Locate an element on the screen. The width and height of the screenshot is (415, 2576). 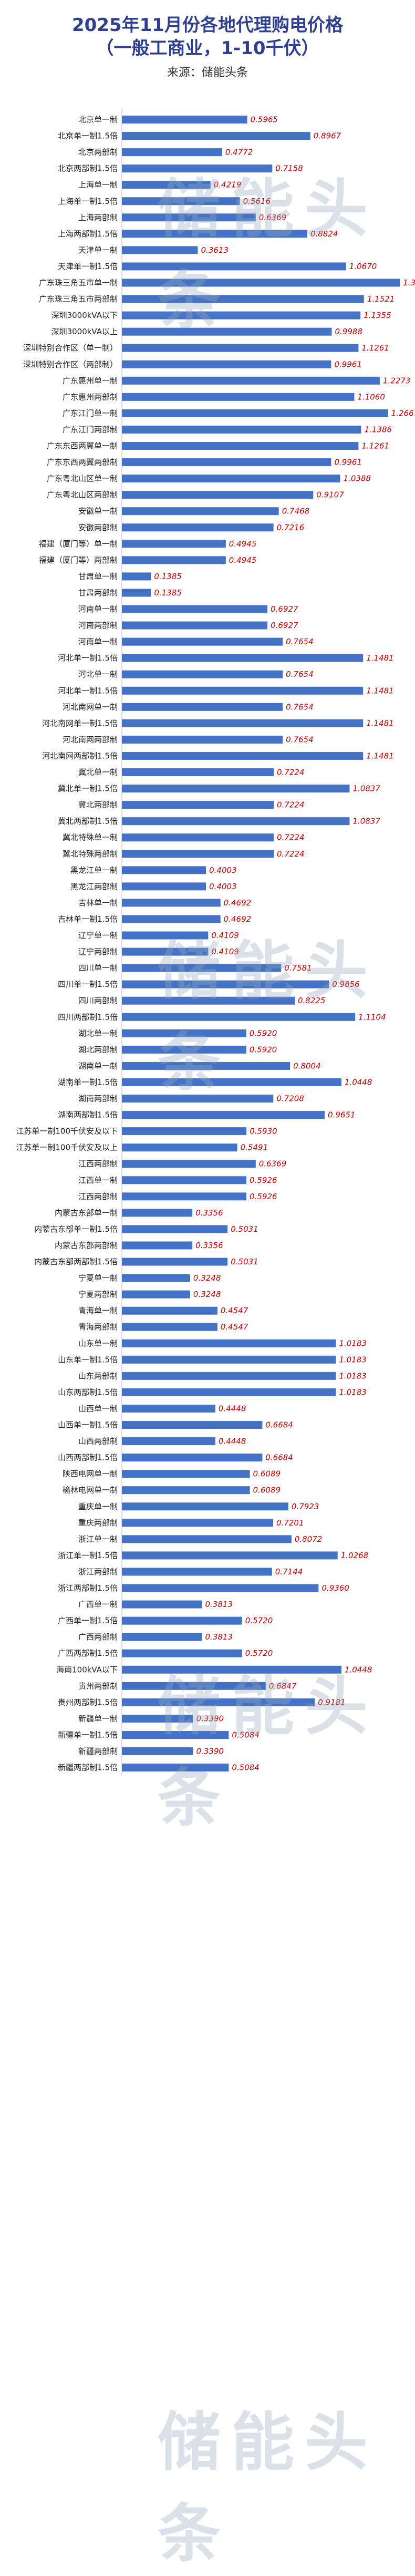
category-label: 冀北单一制 is located at coordinates (98, 772).